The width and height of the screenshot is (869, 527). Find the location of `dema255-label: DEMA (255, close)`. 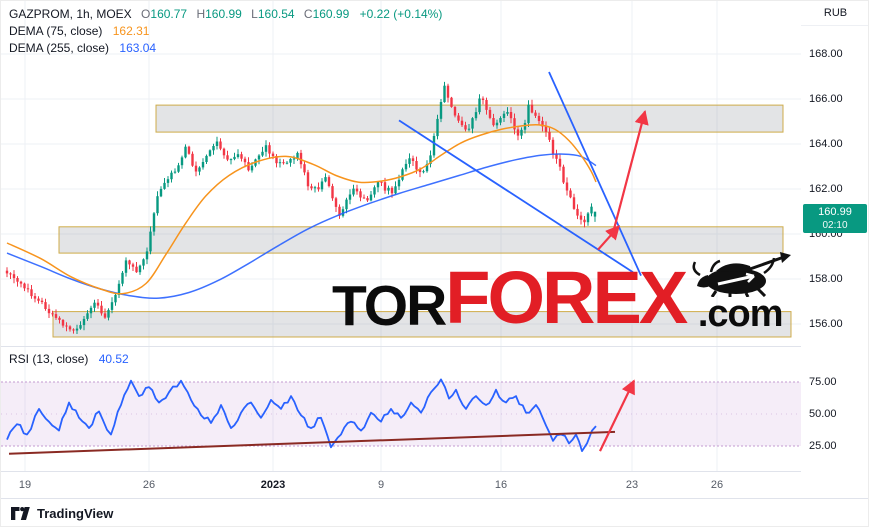

dema255-label: DEMA (255, close) is located at coordinates (59, 48).